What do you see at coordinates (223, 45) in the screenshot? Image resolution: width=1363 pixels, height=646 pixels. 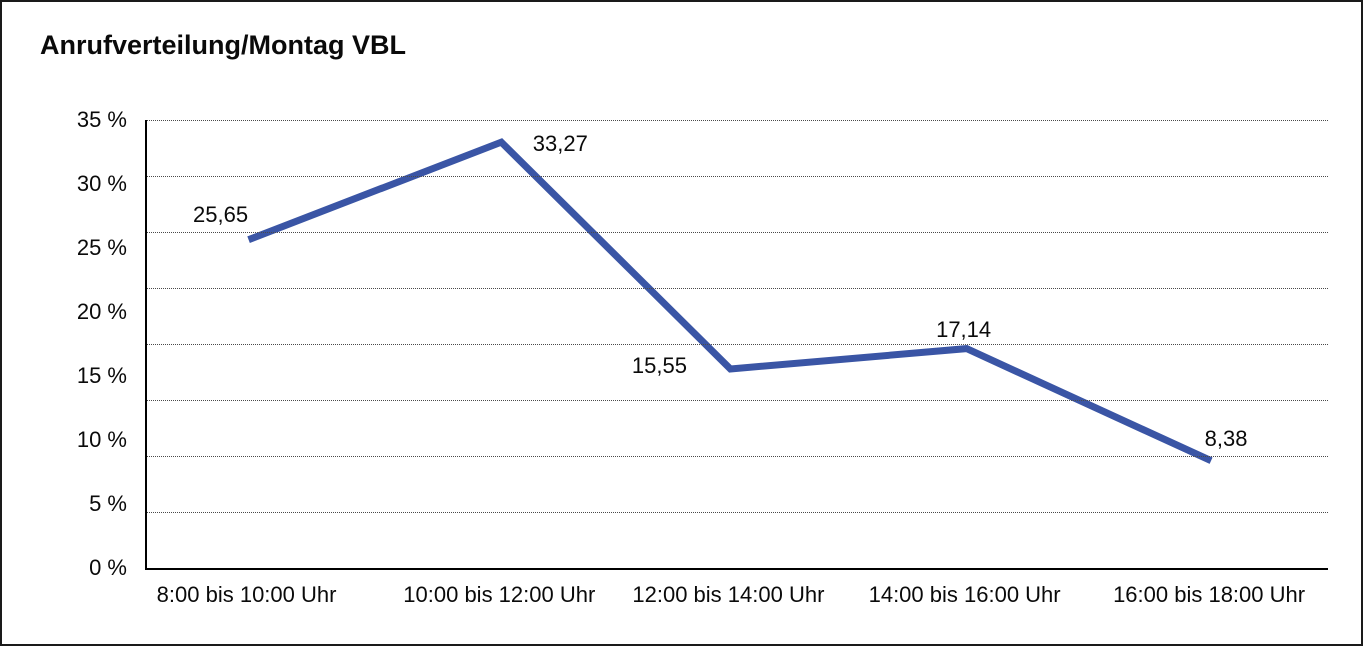 I see `chart-title: Anrufverteilung/Montag VBL` at bounding box center [223, 45].